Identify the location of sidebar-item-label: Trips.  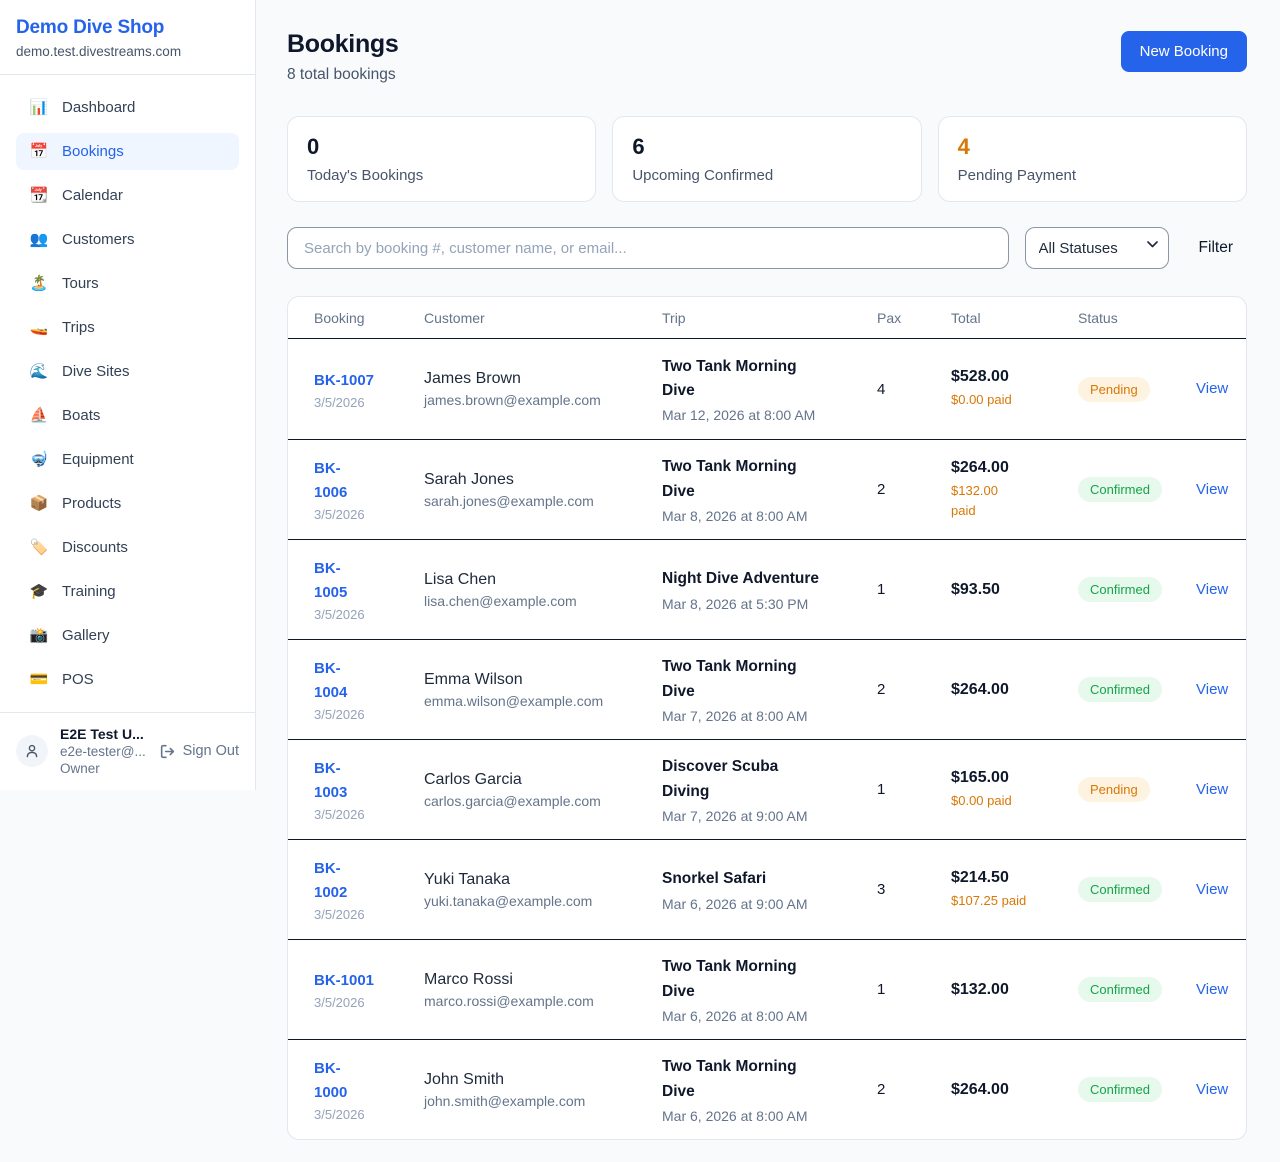
(78, 327).